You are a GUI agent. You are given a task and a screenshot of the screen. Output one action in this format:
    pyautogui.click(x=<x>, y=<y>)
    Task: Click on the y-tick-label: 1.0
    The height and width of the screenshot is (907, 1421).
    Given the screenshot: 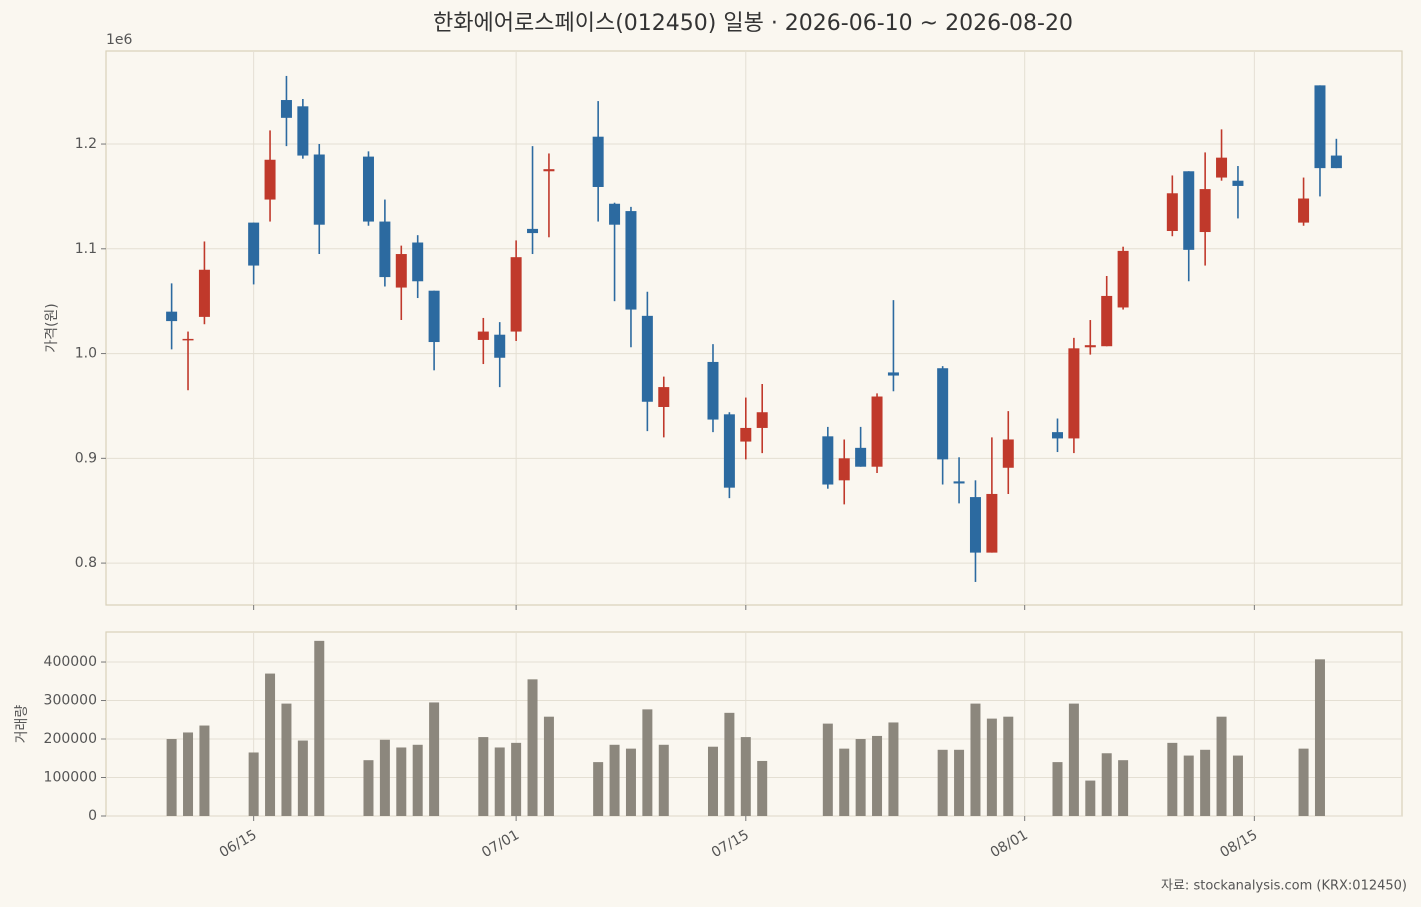 What is the action you would take?
    pyautogui.click(x=86, y=354)
    